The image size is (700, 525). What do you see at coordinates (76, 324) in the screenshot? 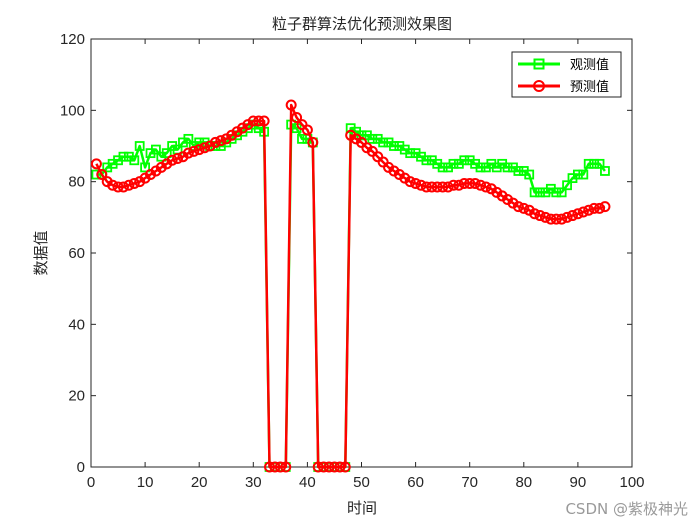
I see `y-tick-label: 40` at bounding box center [76, 324].